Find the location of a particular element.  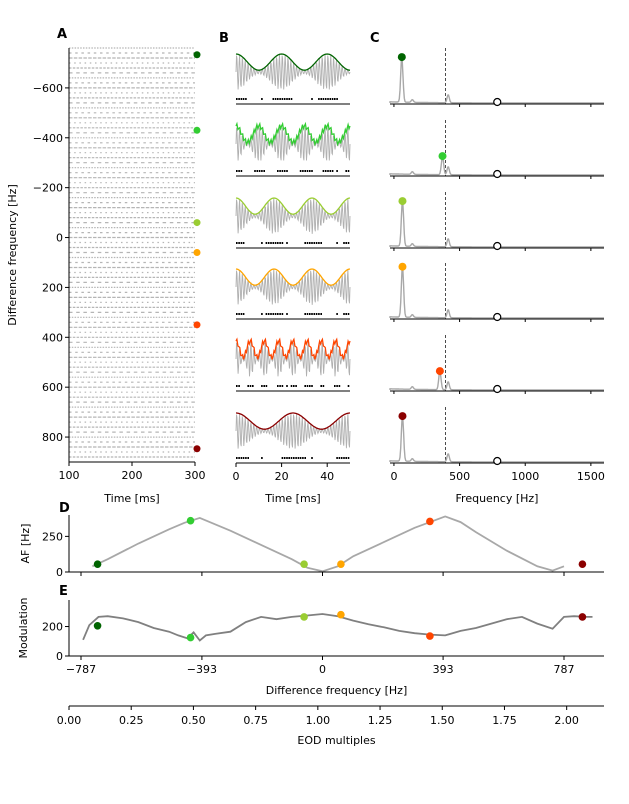

axis-label-d-y: AF [Hz] is located at coordinates (25, 544).